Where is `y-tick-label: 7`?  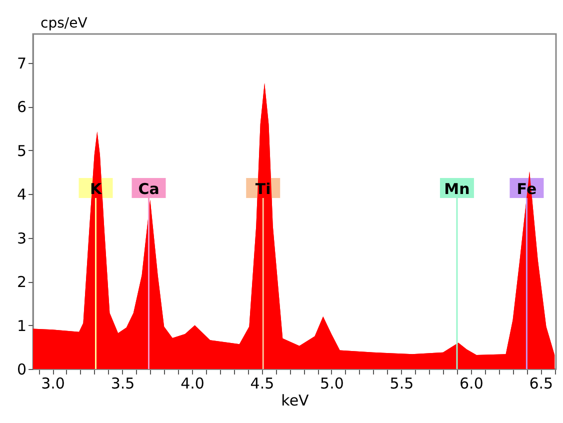 y-tick-label: 7 is located at coordinates (21, 63).